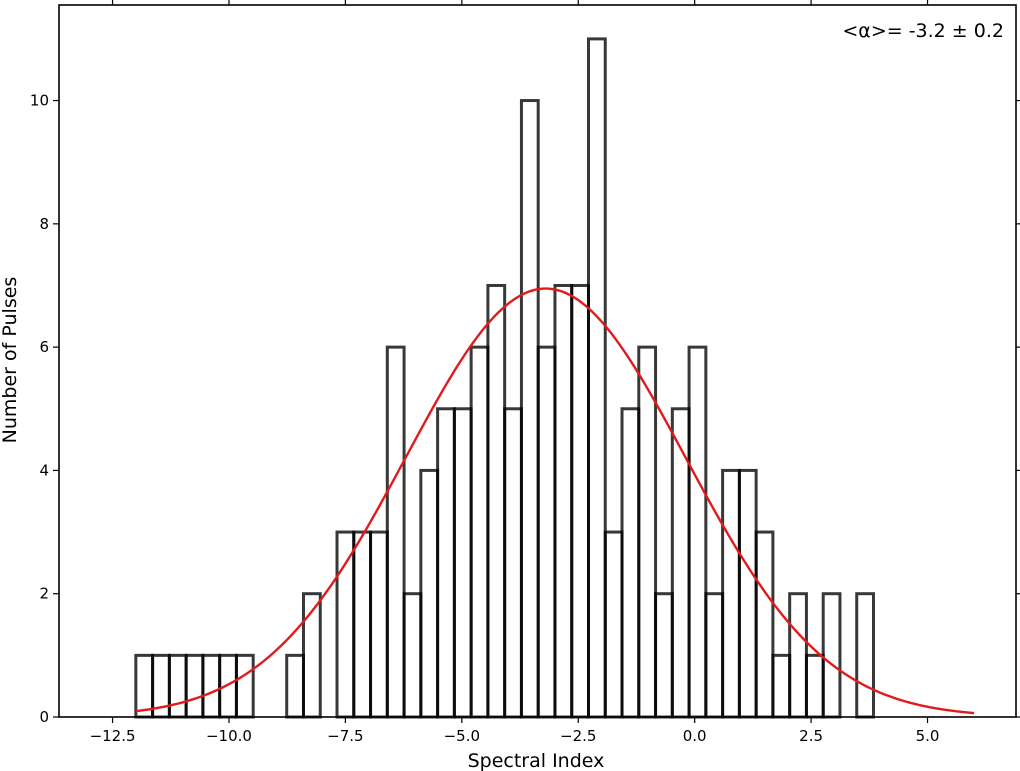 The image size is (1020, 771). What do you see at coordinates (811, 736) in the screenshot?
I see `x-tick-label: 2.5` at bounding box center [811, 736].